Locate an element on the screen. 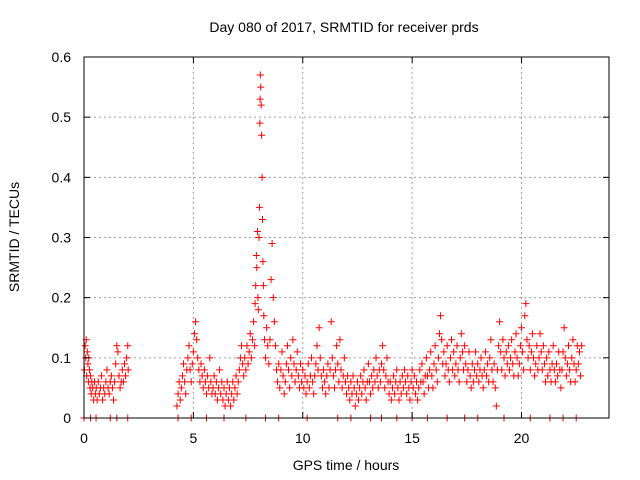  x-axis-label: GPS time / hours is located at coordinates (346, 465).